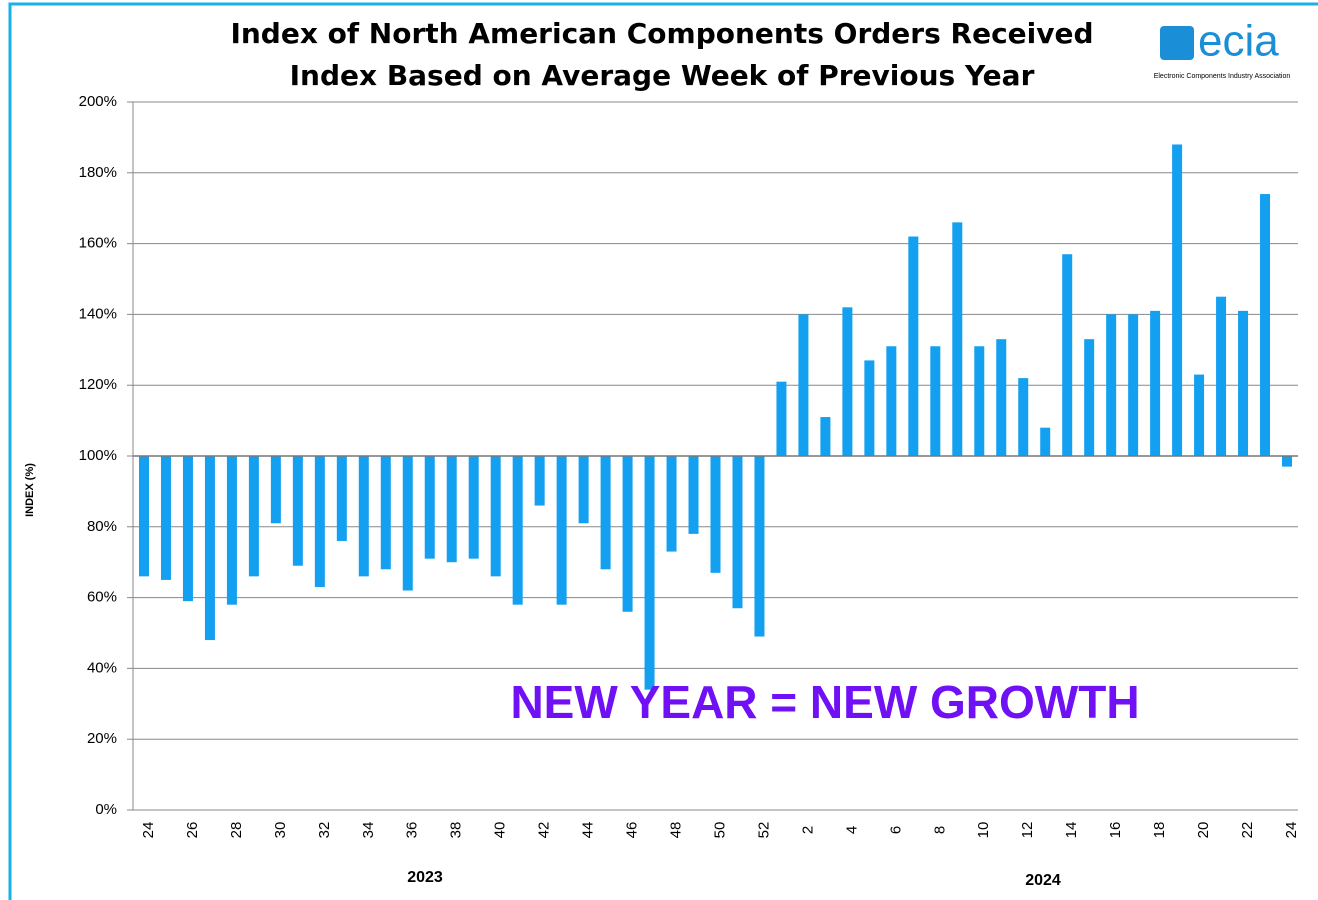 The width and height of the screenshot is (1318, 900). I want to click on y-tick-label: 40%, so click(102, 667).